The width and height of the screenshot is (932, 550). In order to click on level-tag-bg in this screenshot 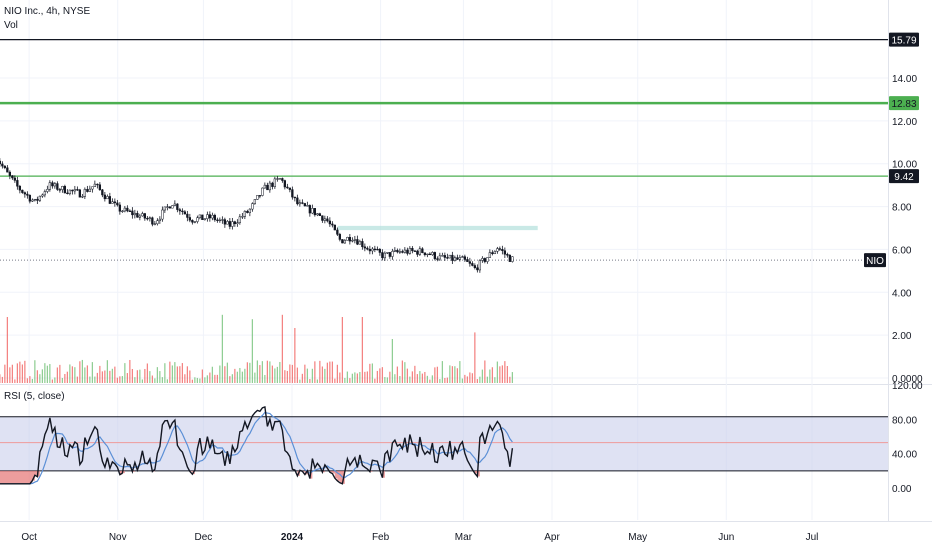, I will do `click(904, 103)`.